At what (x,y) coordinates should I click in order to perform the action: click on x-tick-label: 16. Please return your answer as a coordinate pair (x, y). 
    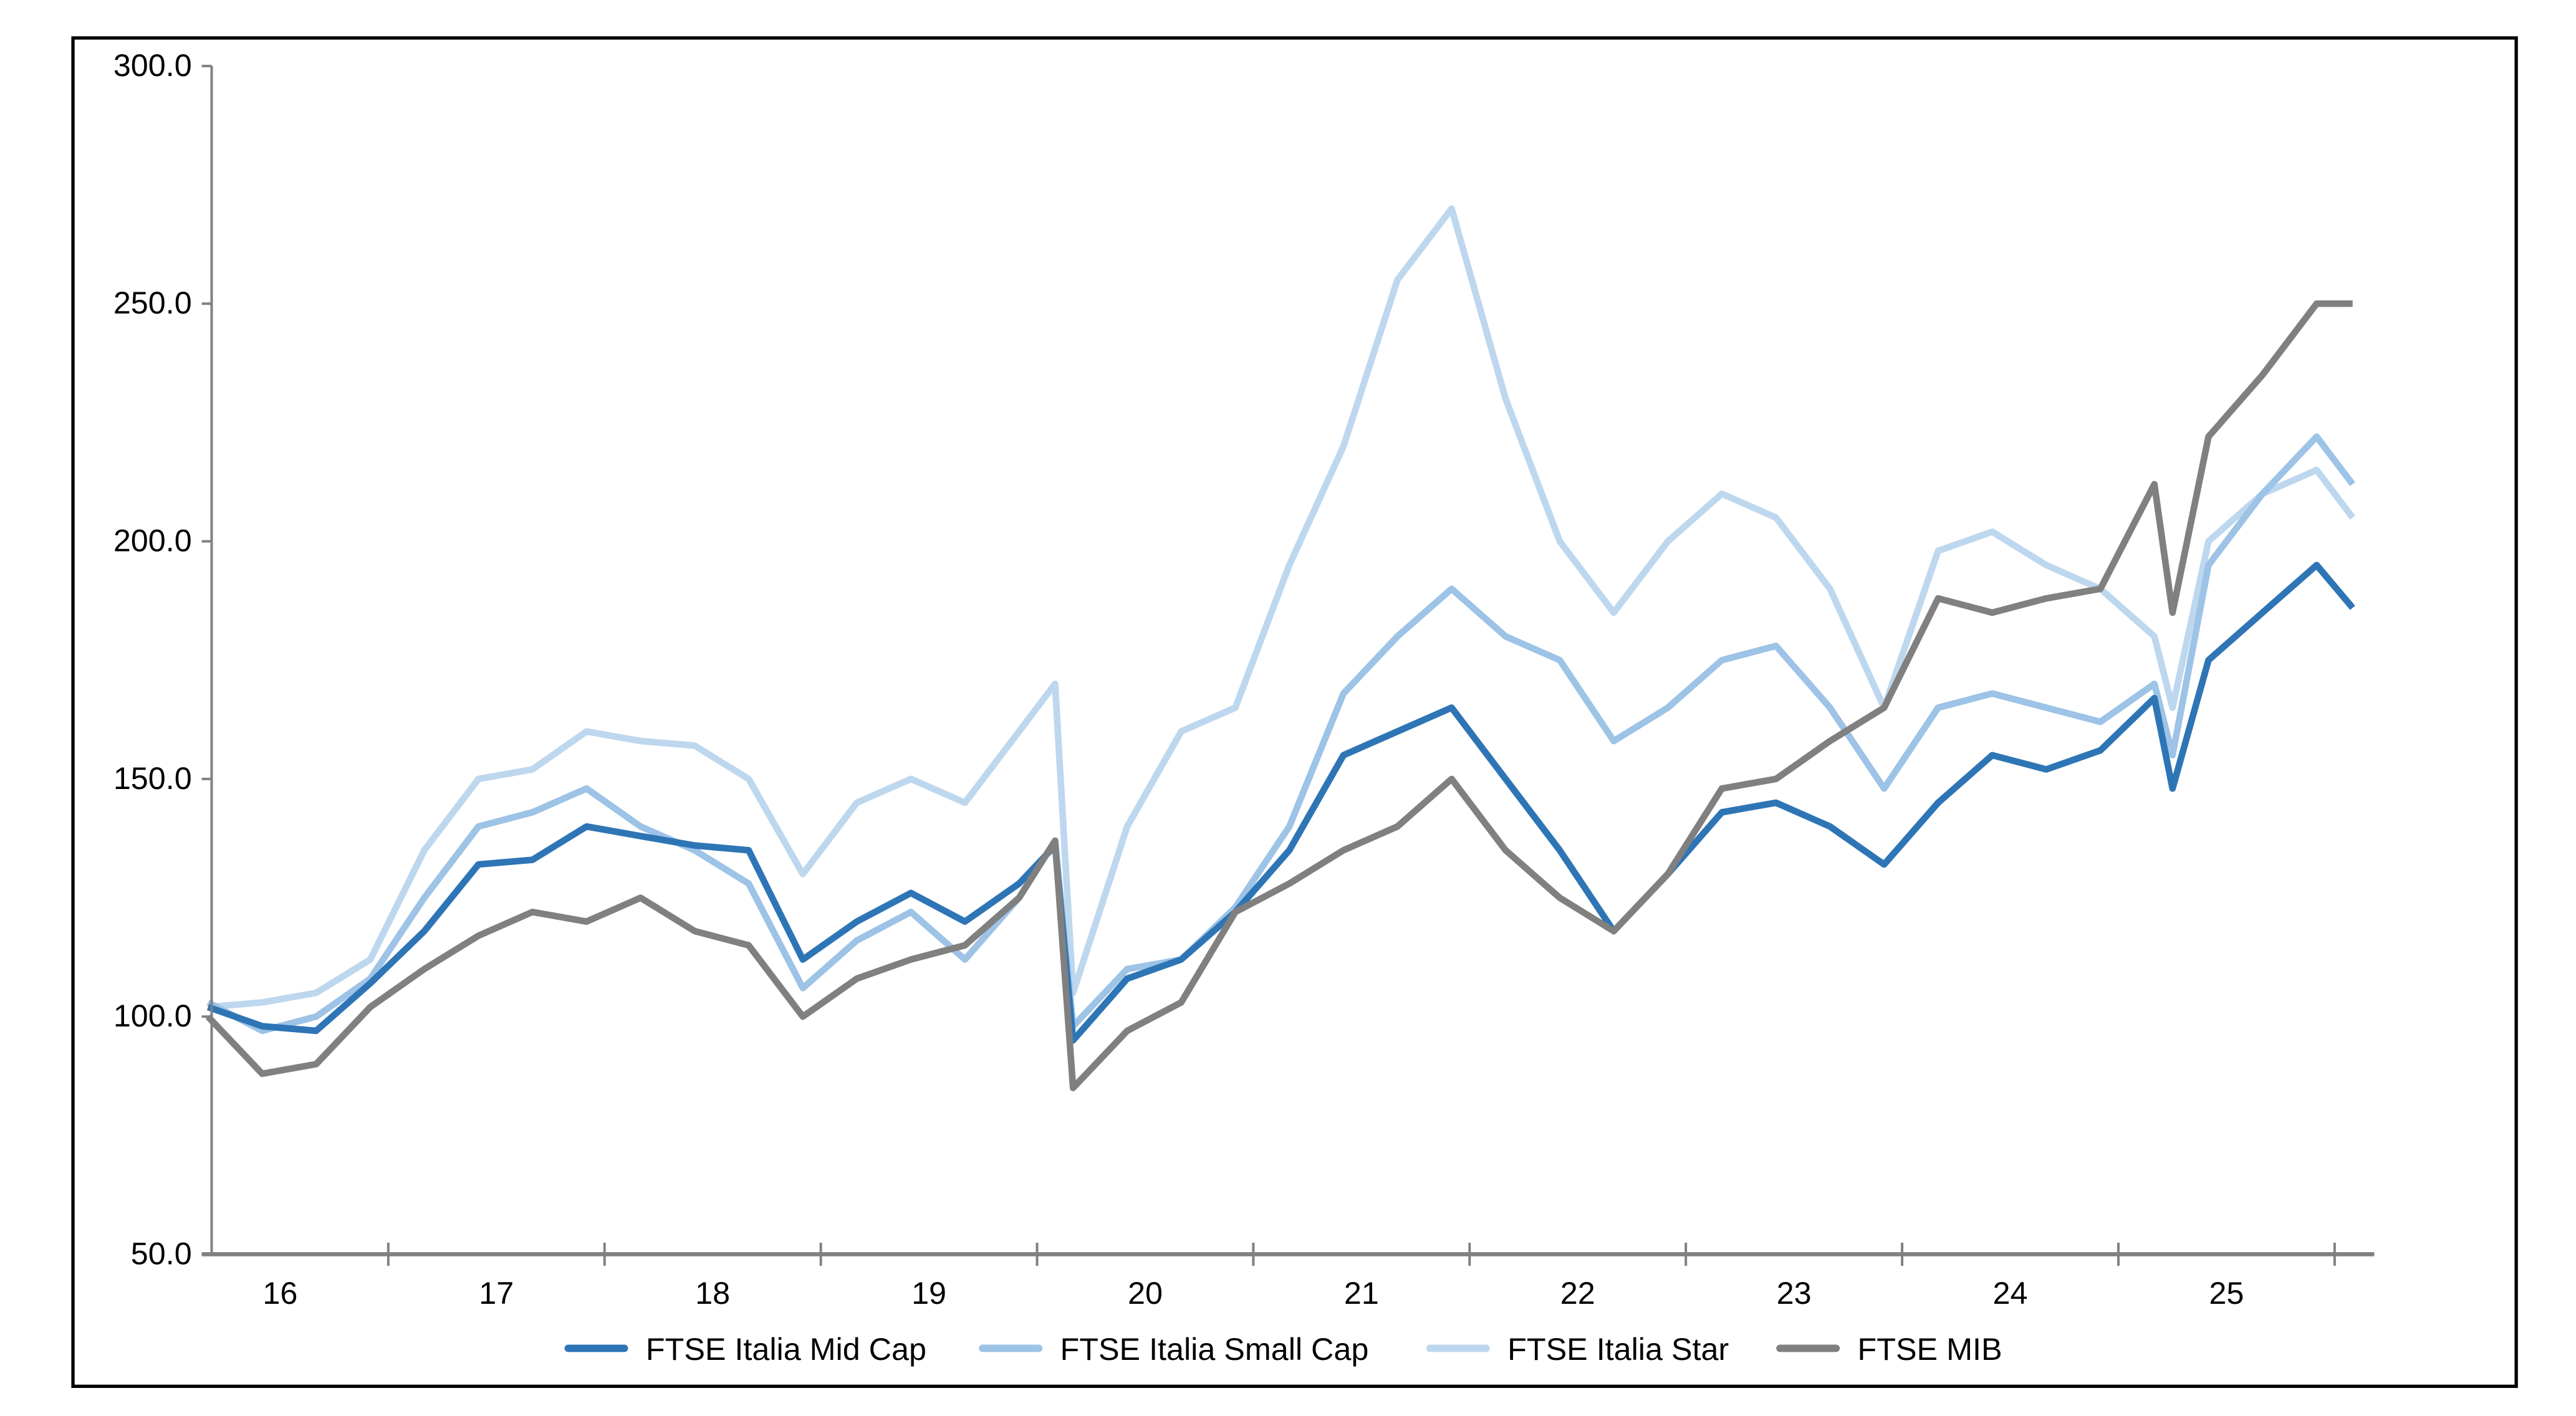
    Looking at the image, I should click on (279, 1293).